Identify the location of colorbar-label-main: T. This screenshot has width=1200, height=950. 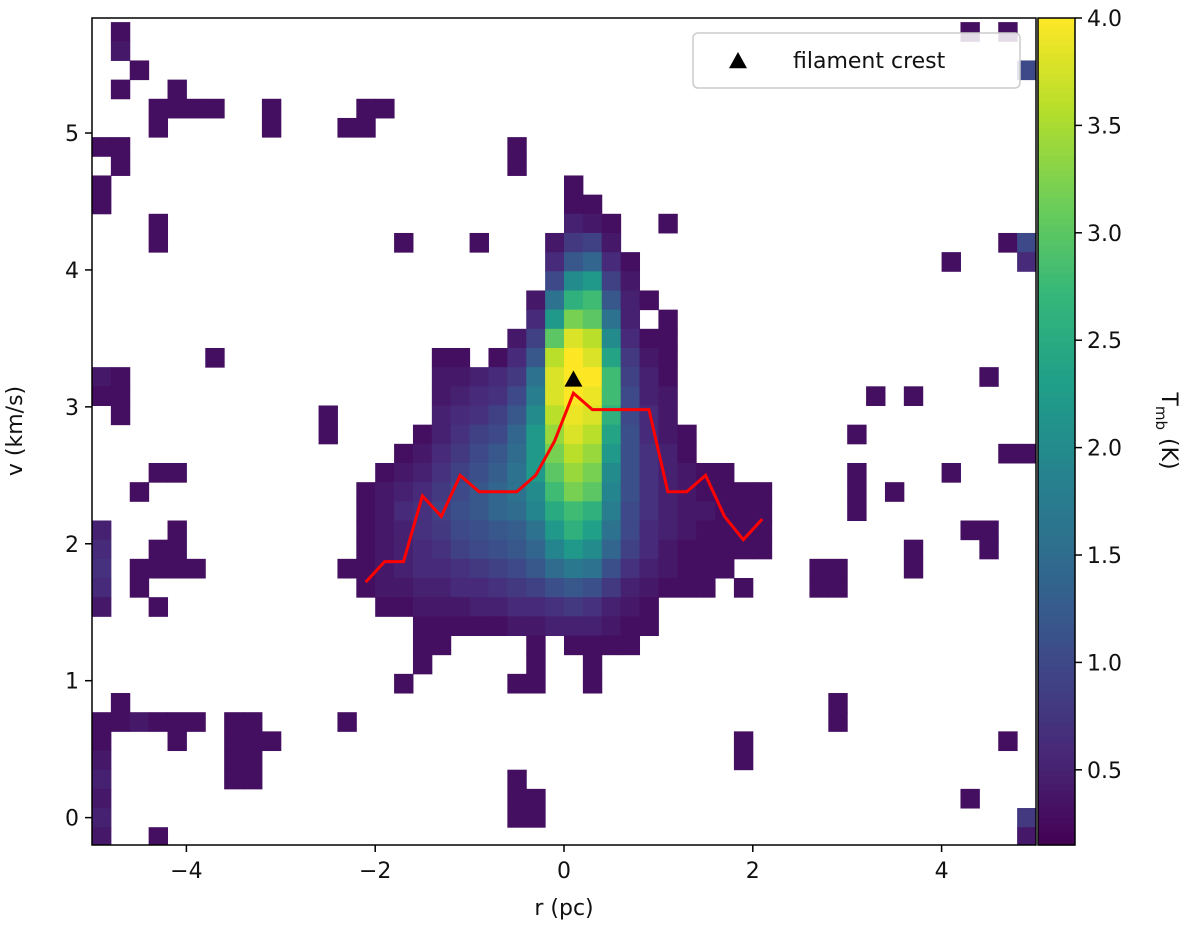
(1168, 398).